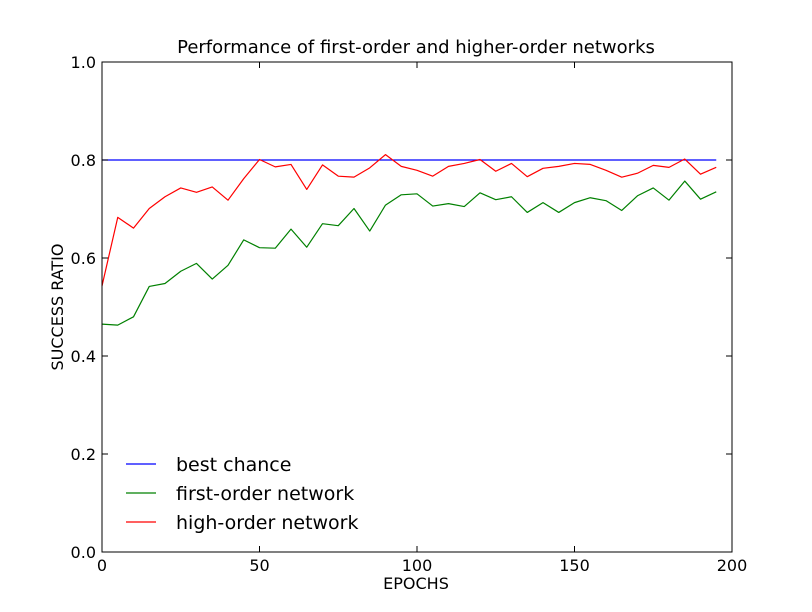  Describe the element at coordinates (83, 454) in the screenshot. I see `y-tick-label: 0.2` at that location.